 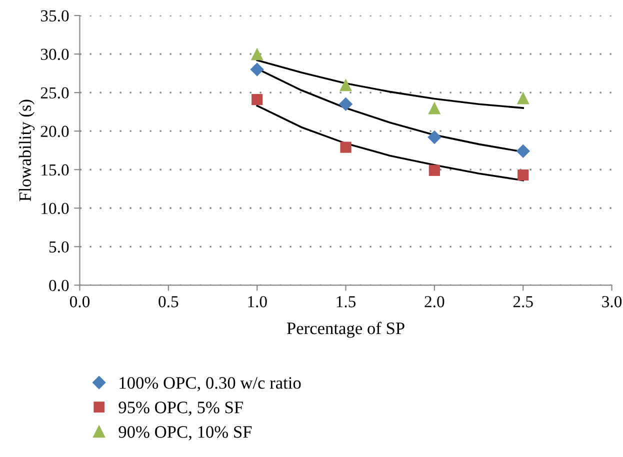 I want to click on legend-label: 95% OPC, 5% SF, so click(x=180, y=409).